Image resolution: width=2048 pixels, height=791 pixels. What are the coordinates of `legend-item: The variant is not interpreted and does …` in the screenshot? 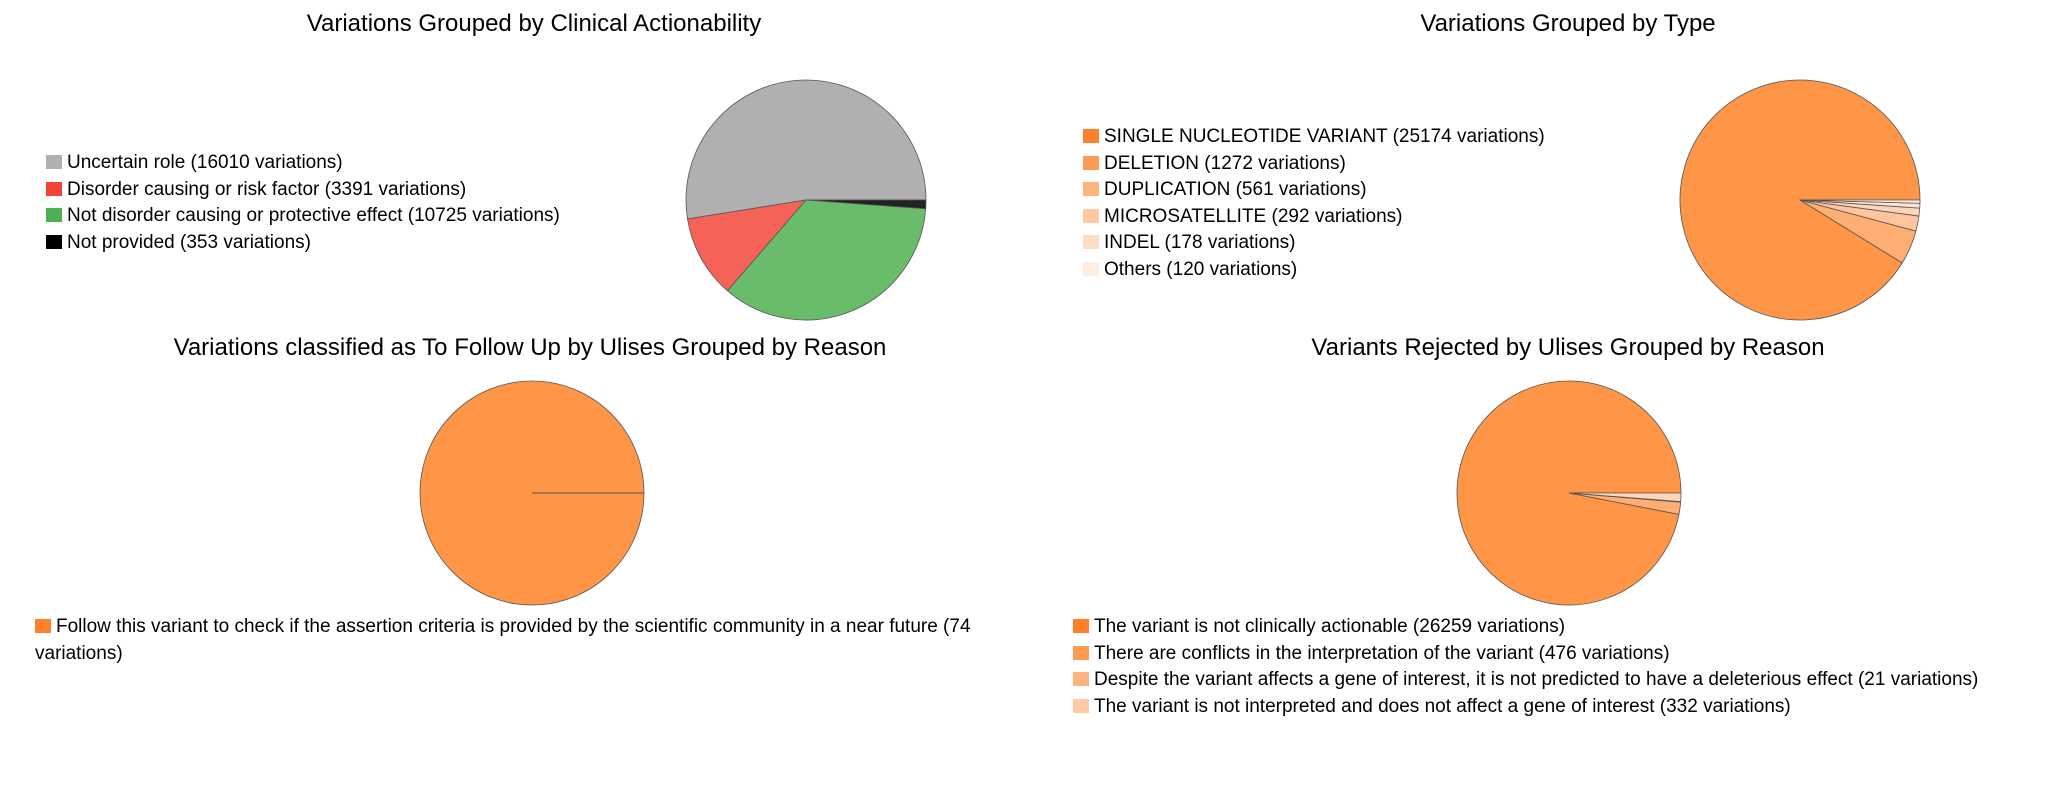 It's located at (1525, 707).